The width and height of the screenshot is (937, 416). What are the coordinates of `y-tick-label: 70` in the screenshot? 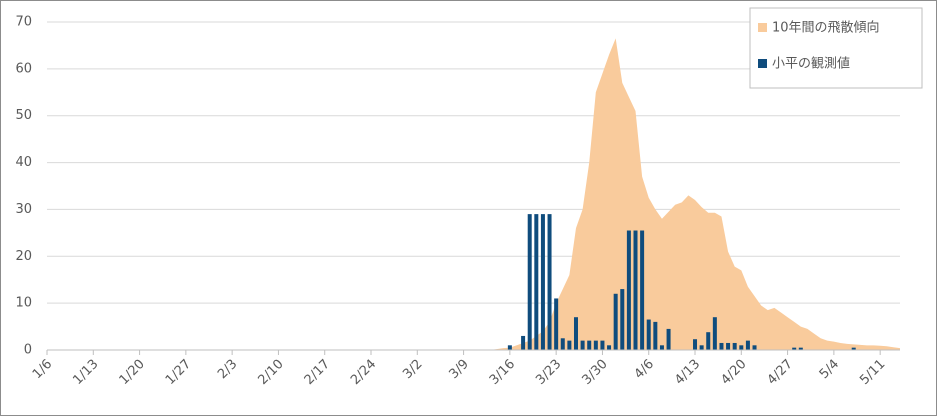 It's located at (23, 22).